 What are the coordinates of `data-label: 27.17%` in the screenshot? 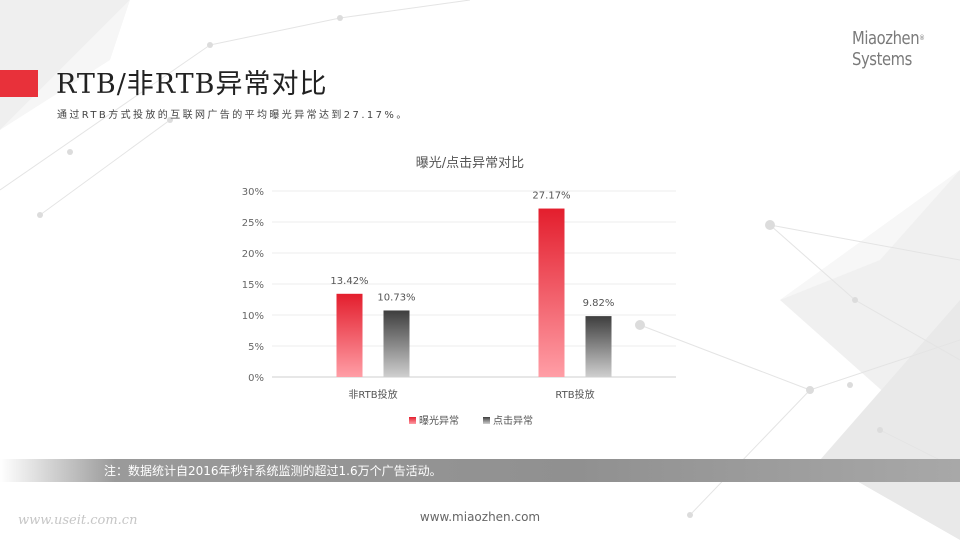 It's located at (551, 196).